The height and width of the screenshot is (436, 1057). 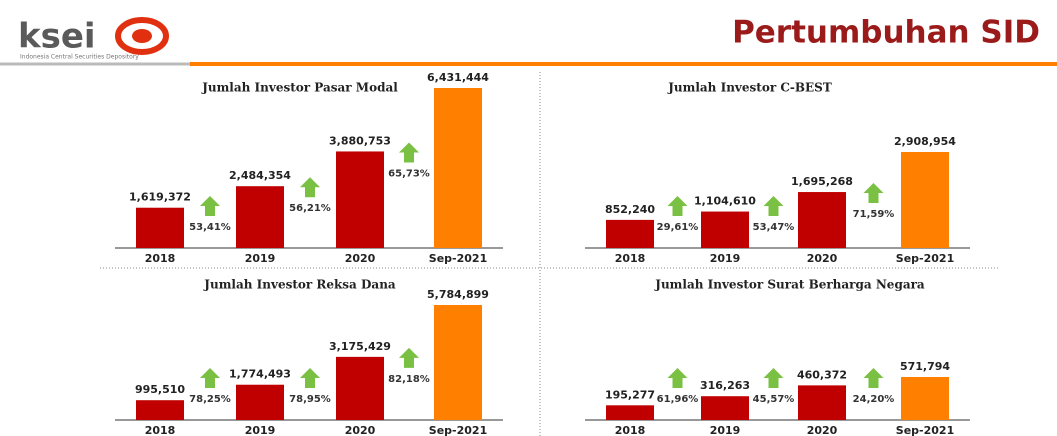 I want to click on value-label: 2,908,954, so click(x=925, y=141).